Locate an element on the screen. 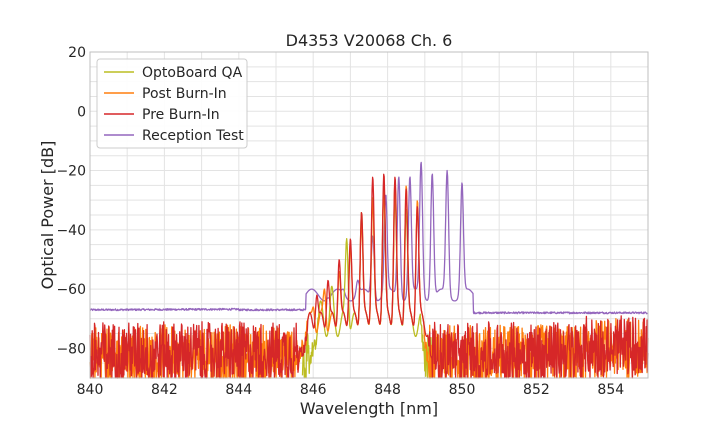 This screenshot has height=432, width=720. x-tick-label: 854 is located at coordinates (610, 390).